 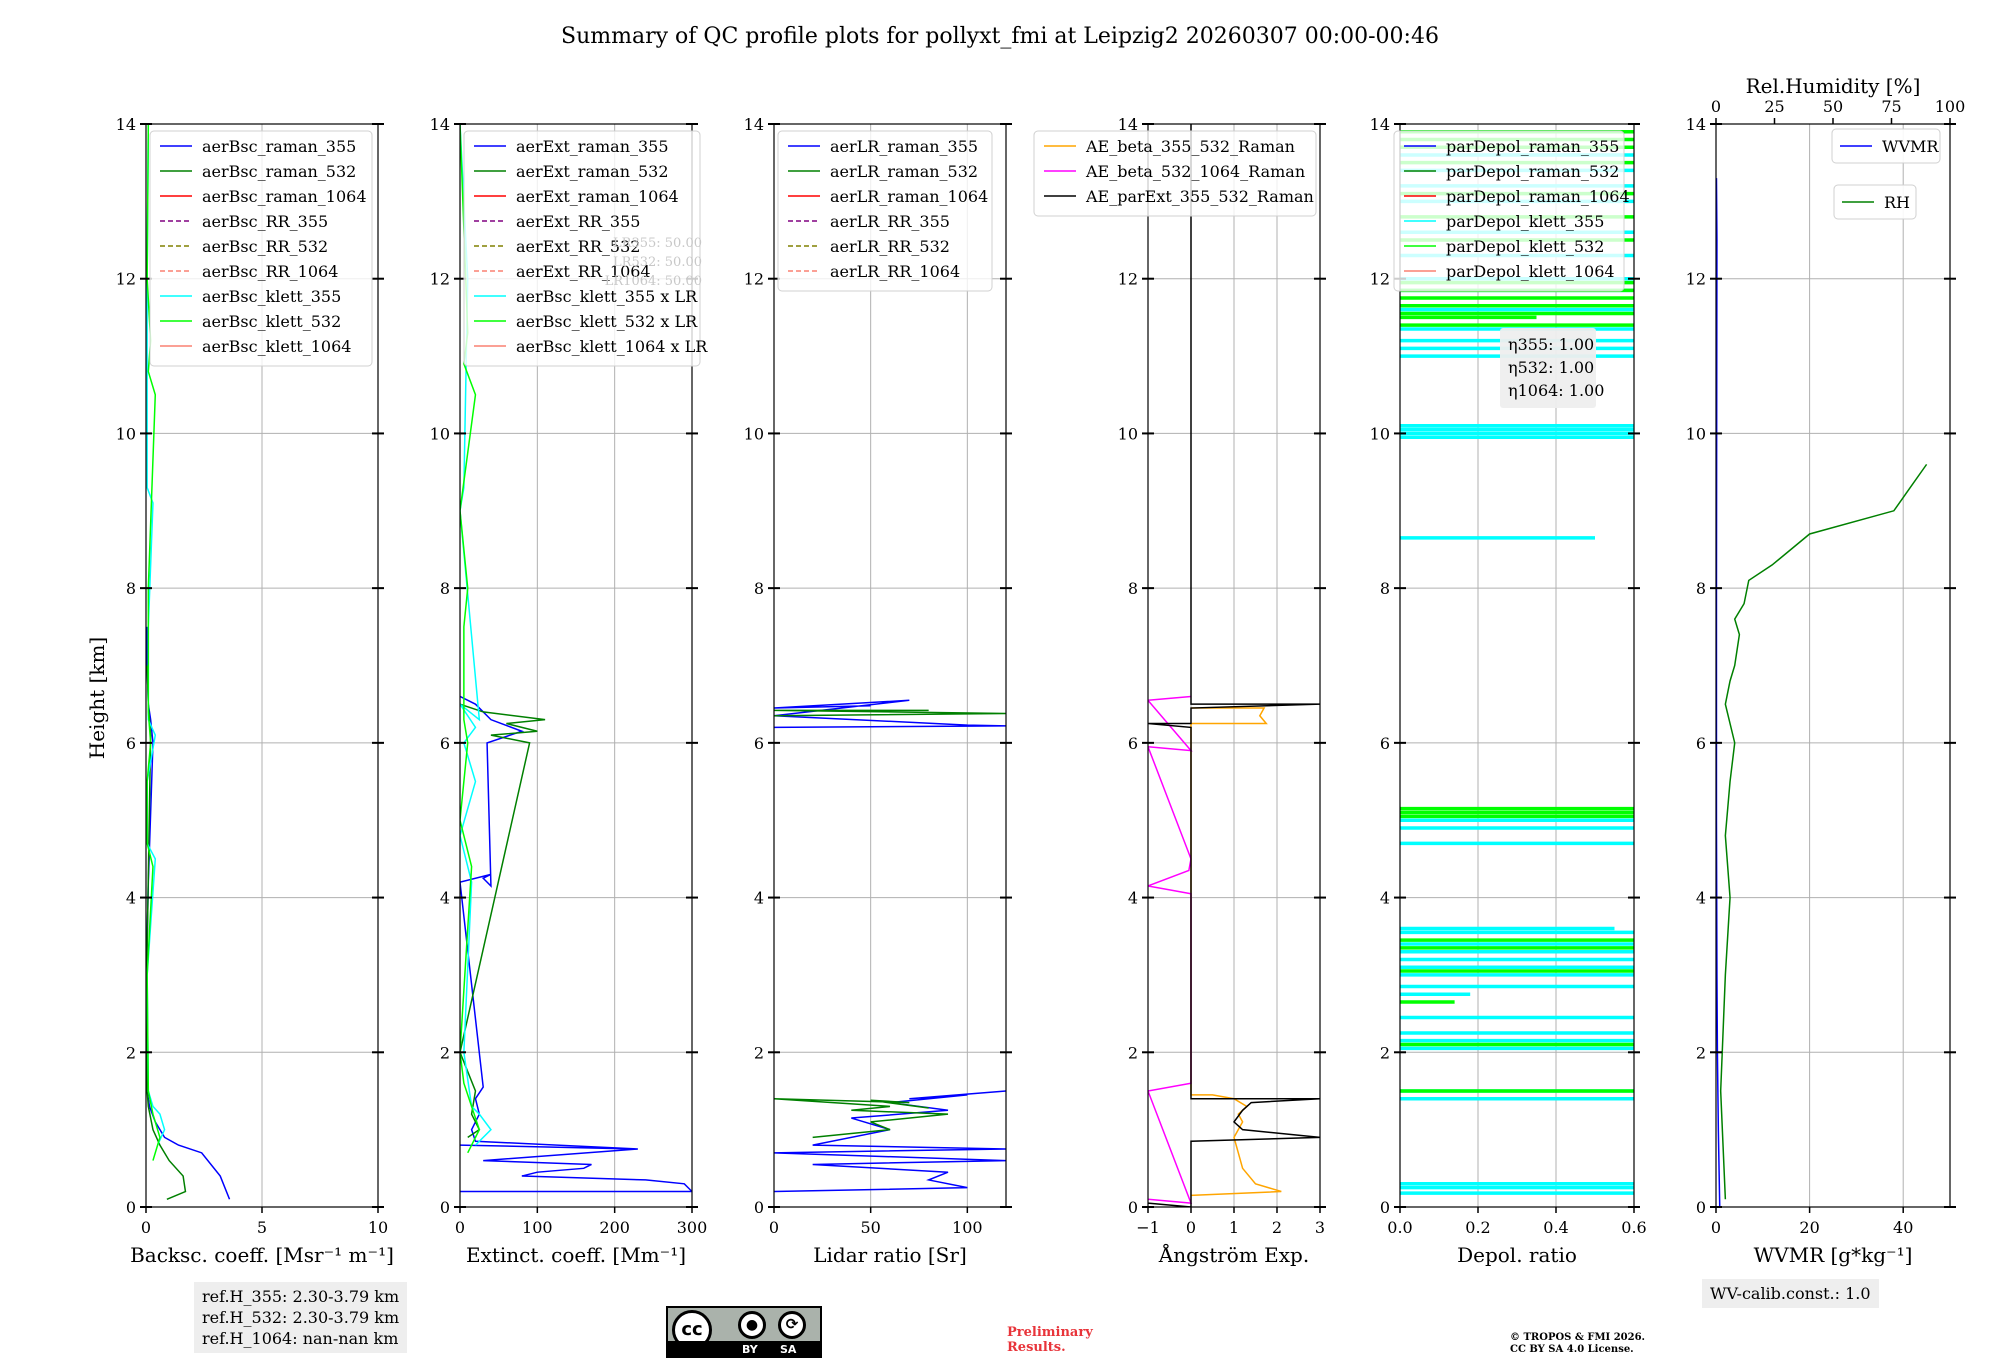 I want to click on legend-label: aerLR_raman_532, so click(x=904, y=171).